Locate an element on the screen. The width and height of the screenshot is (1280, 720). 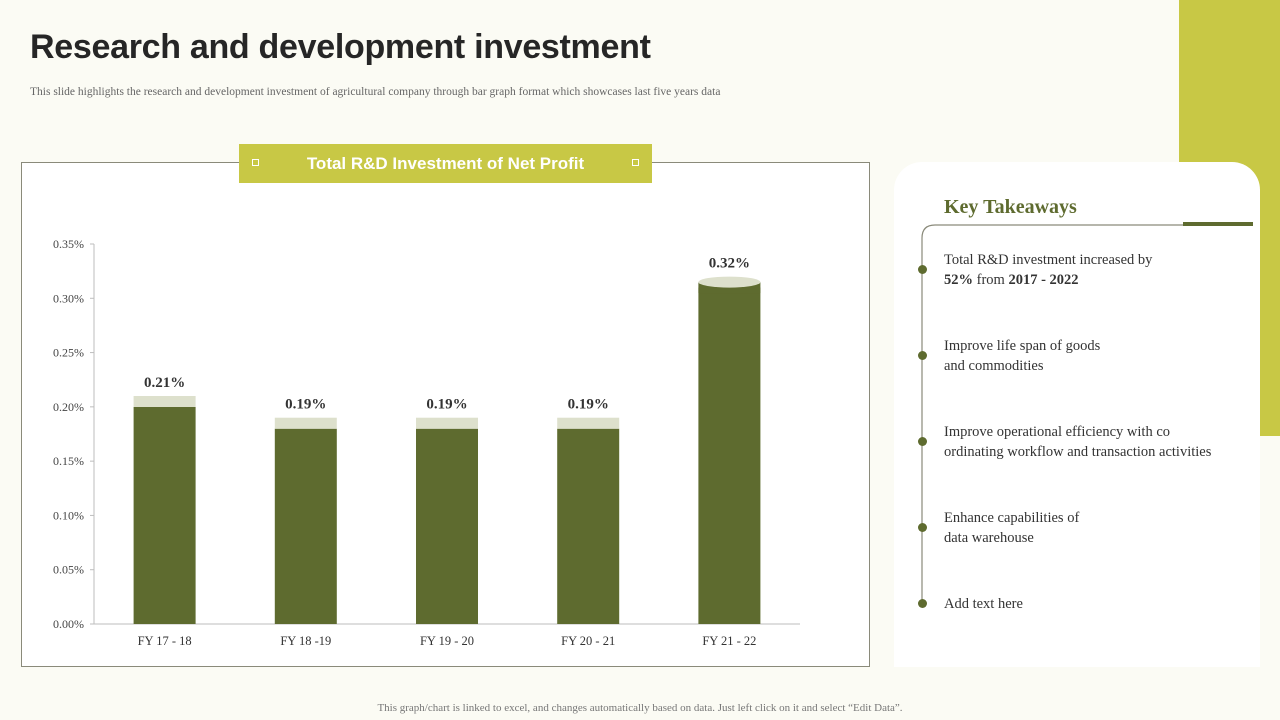
takeaway-text: Total R&D investment increased by is located at coordinates (1048, 260).